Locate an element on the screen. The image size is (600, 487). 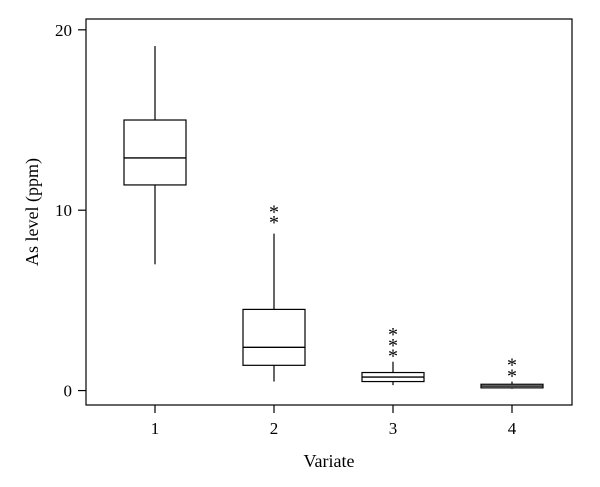
x-tick-label: 4 is located at coordinates (512, 428).